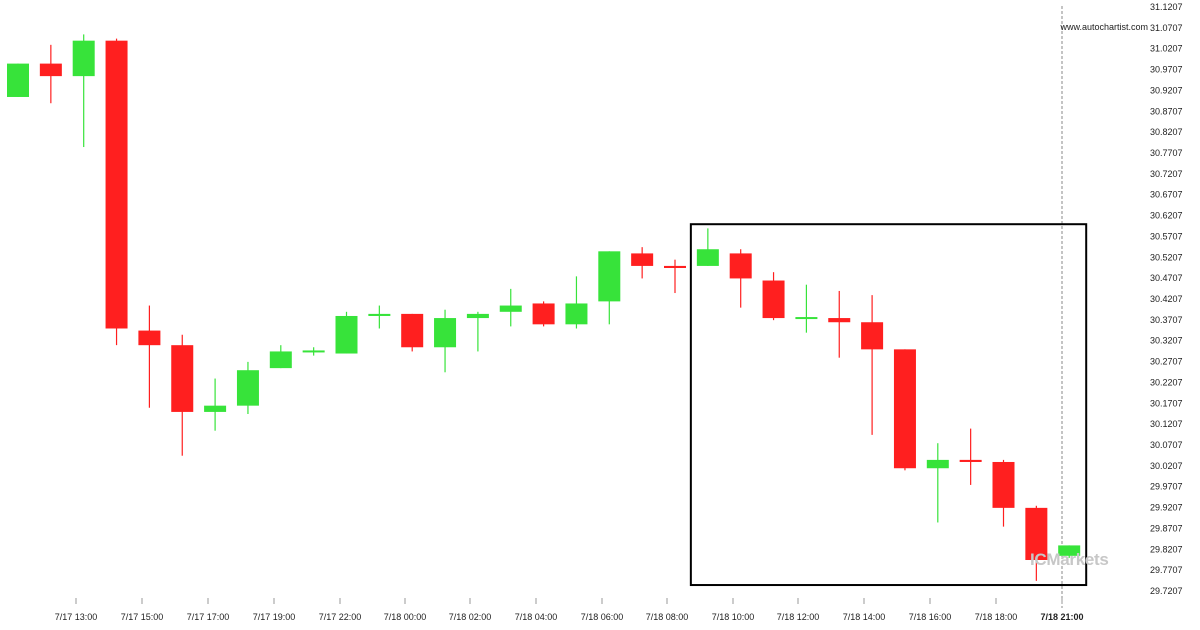 This screenshot has height=630, width=1200. I want to click on y-tick-label: 30.5707, so click(1166, 236).